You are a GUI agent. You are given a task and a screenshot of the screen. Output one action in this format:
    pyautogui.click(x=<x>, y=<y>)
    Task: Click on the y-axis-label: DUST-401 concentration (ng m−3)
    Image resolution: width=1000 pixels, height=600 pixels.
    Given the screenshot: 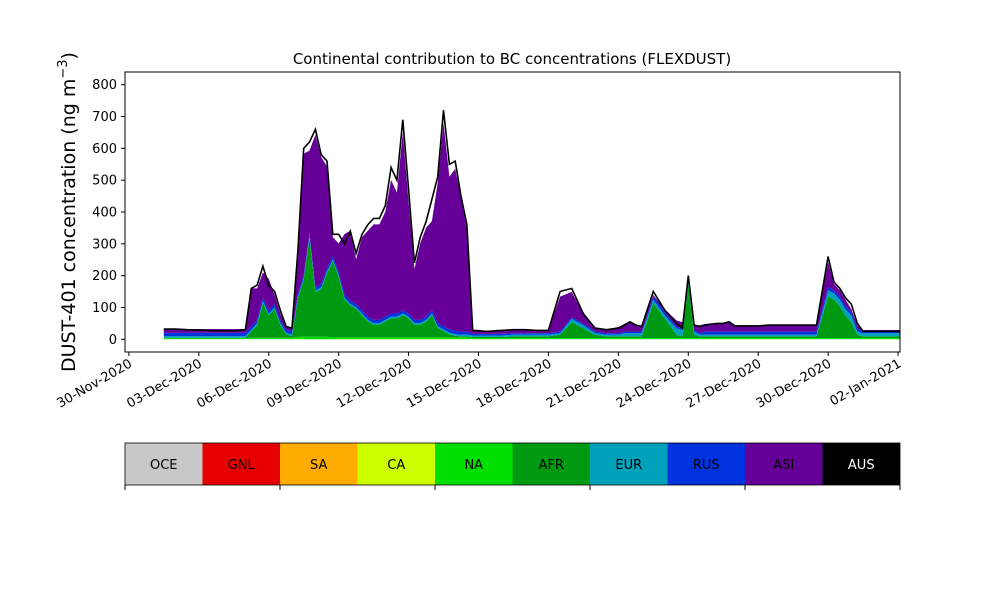 What is the action you would take?
    pyautogui.click(x=68, y=212)
    